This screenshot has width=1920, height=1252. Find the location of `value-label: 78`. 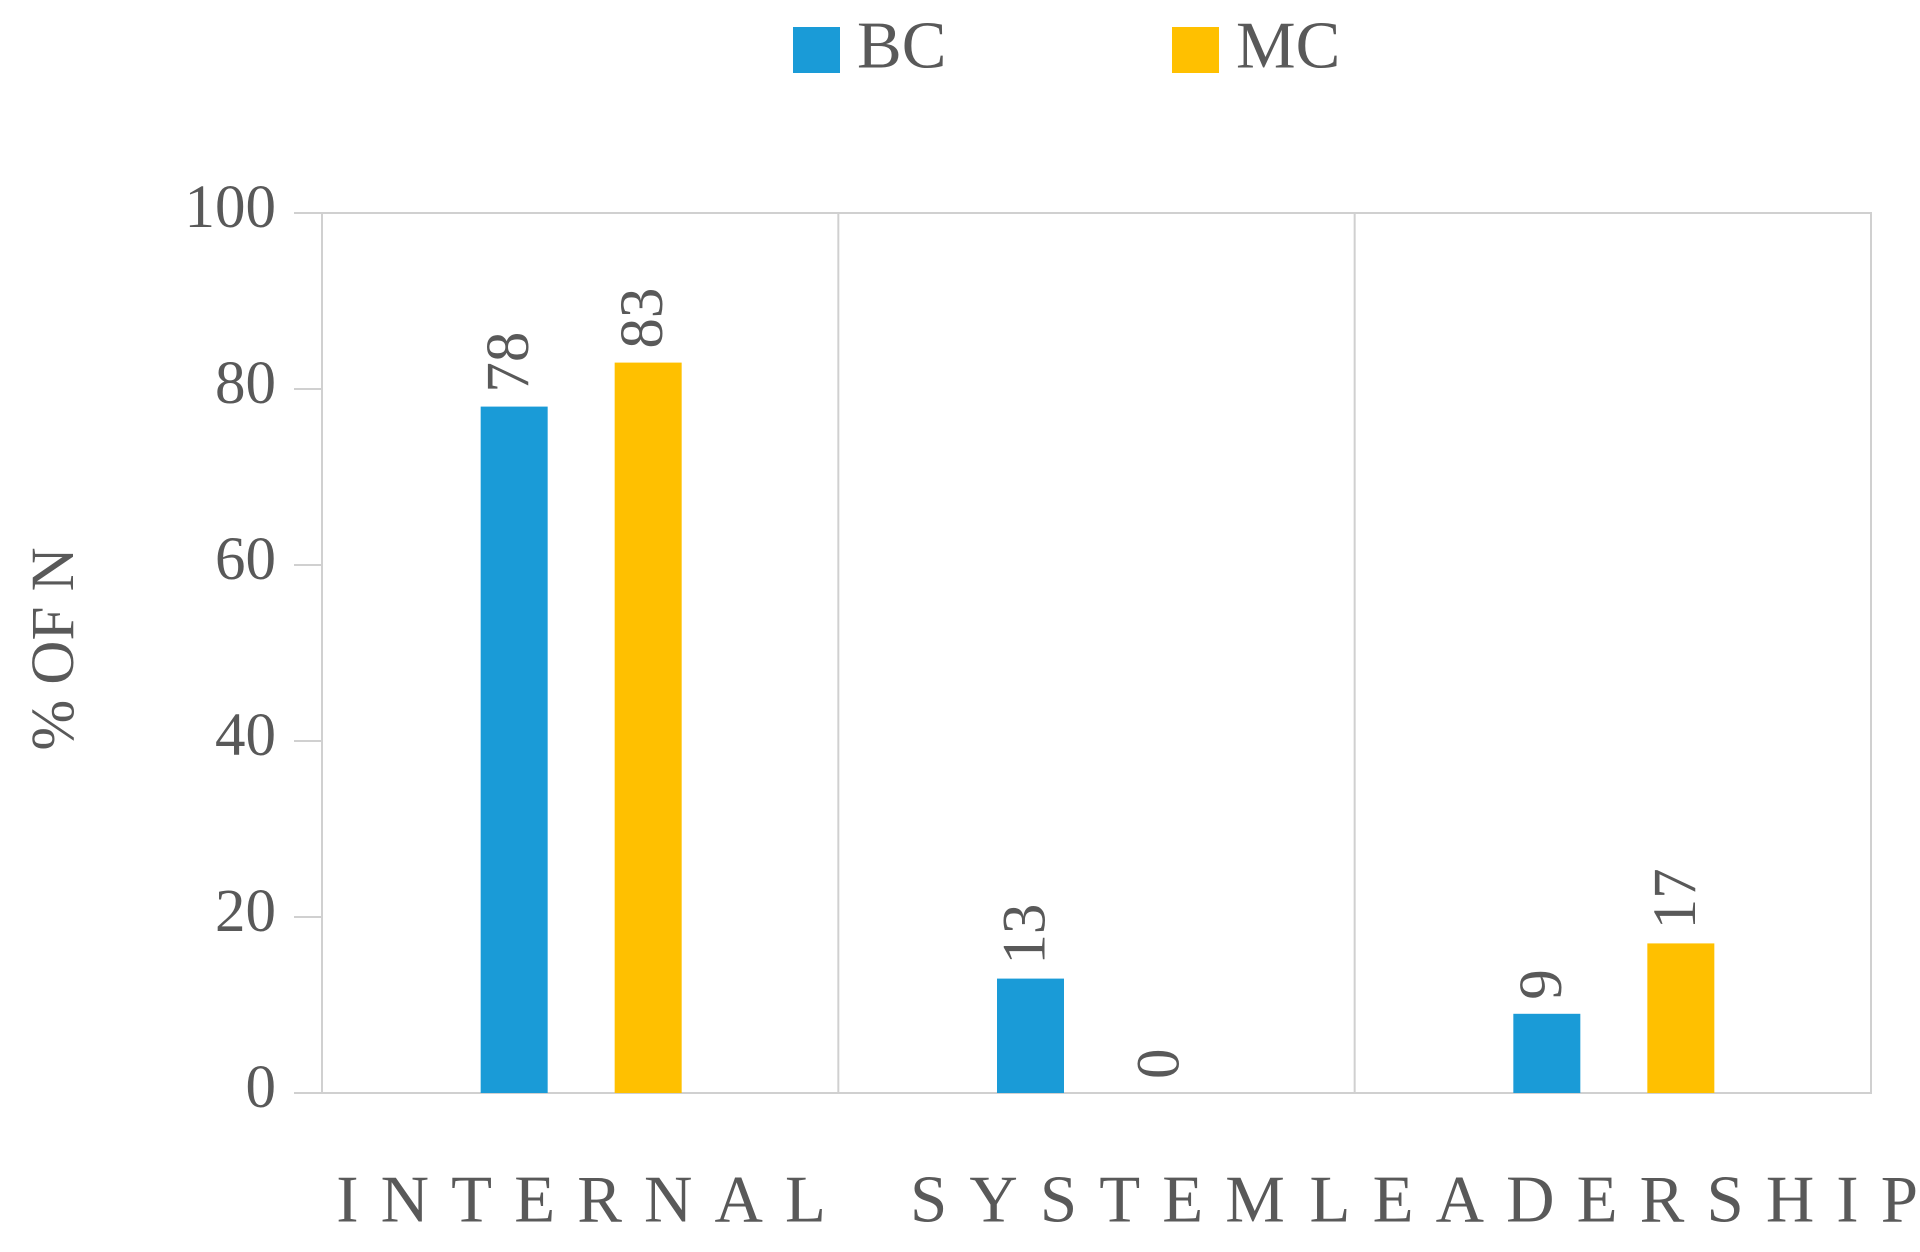

value-label: 78 is located at coordinates (508, 362).